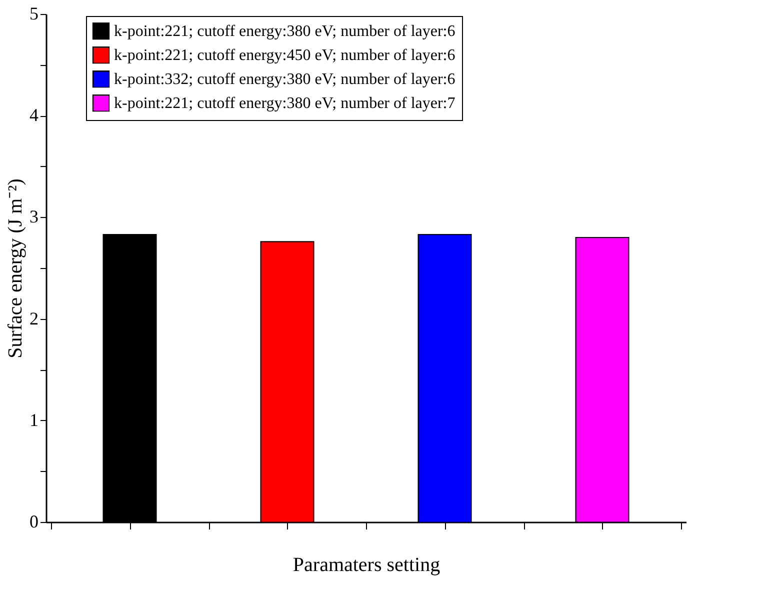  What do you see at coordinates (34, 115) in the screenshot?
I see `y-tick-label: 4` at bounding box center [34, 115].